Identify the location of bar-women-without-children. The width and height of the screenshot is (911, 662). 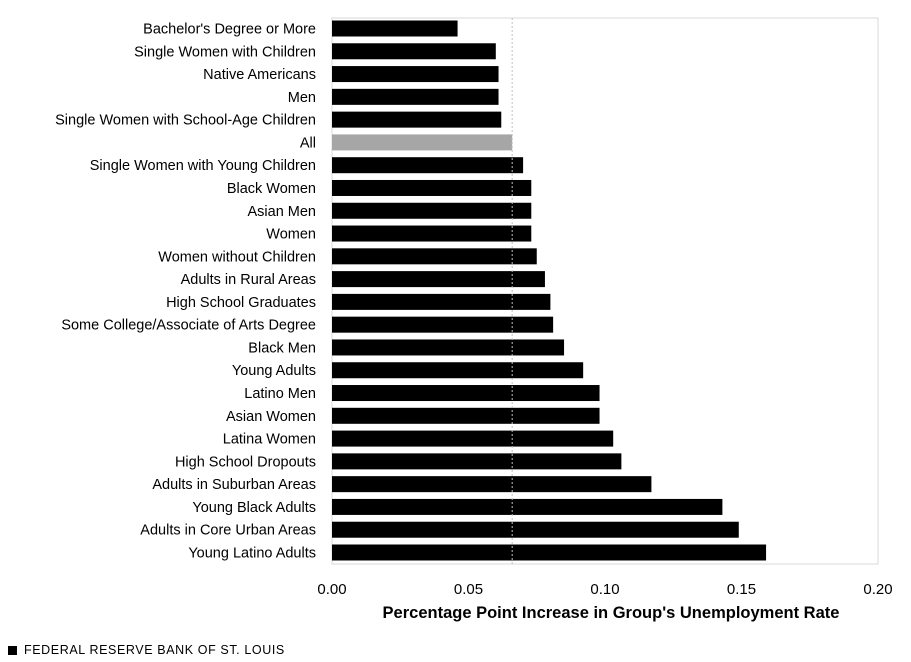
(434, 256).